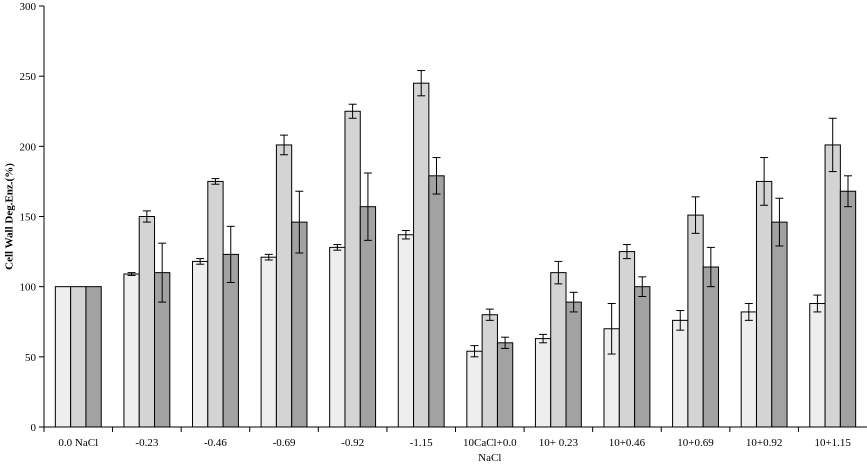  Describe the element at coordinates (489, 458) in the screenshot. I see `x-tick-label: NaCl` at that location.